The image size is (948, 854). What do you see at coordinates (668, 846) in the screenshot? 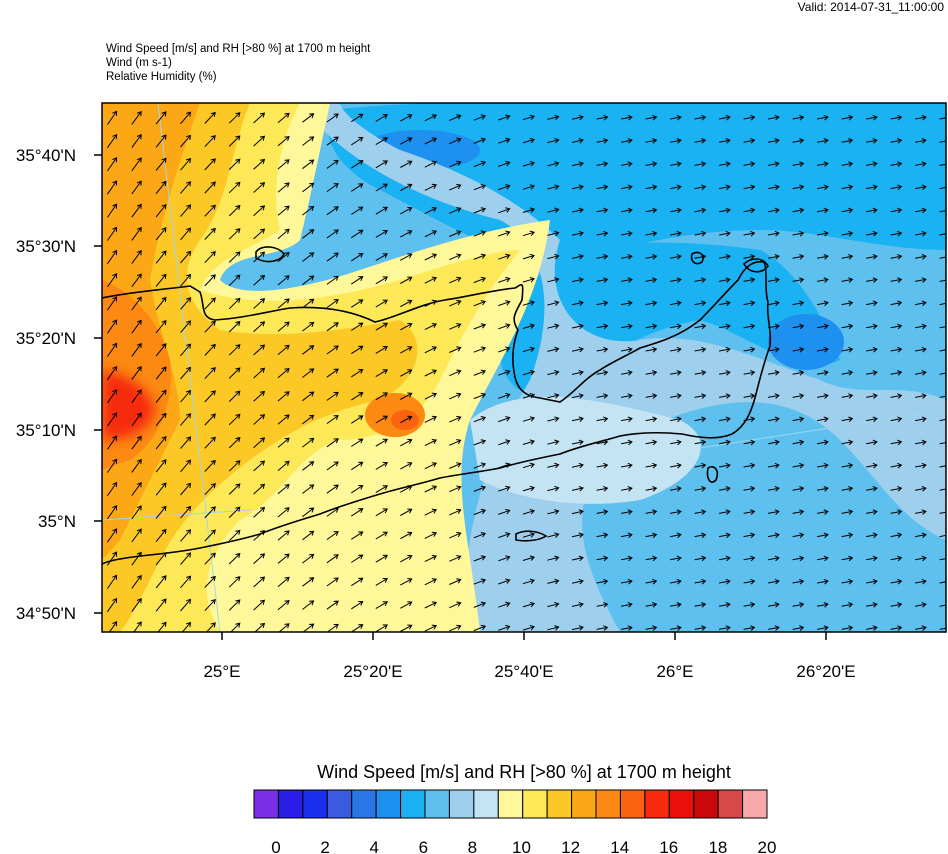
I see `colorbar-label: 16` at bounding box center [668, 846].